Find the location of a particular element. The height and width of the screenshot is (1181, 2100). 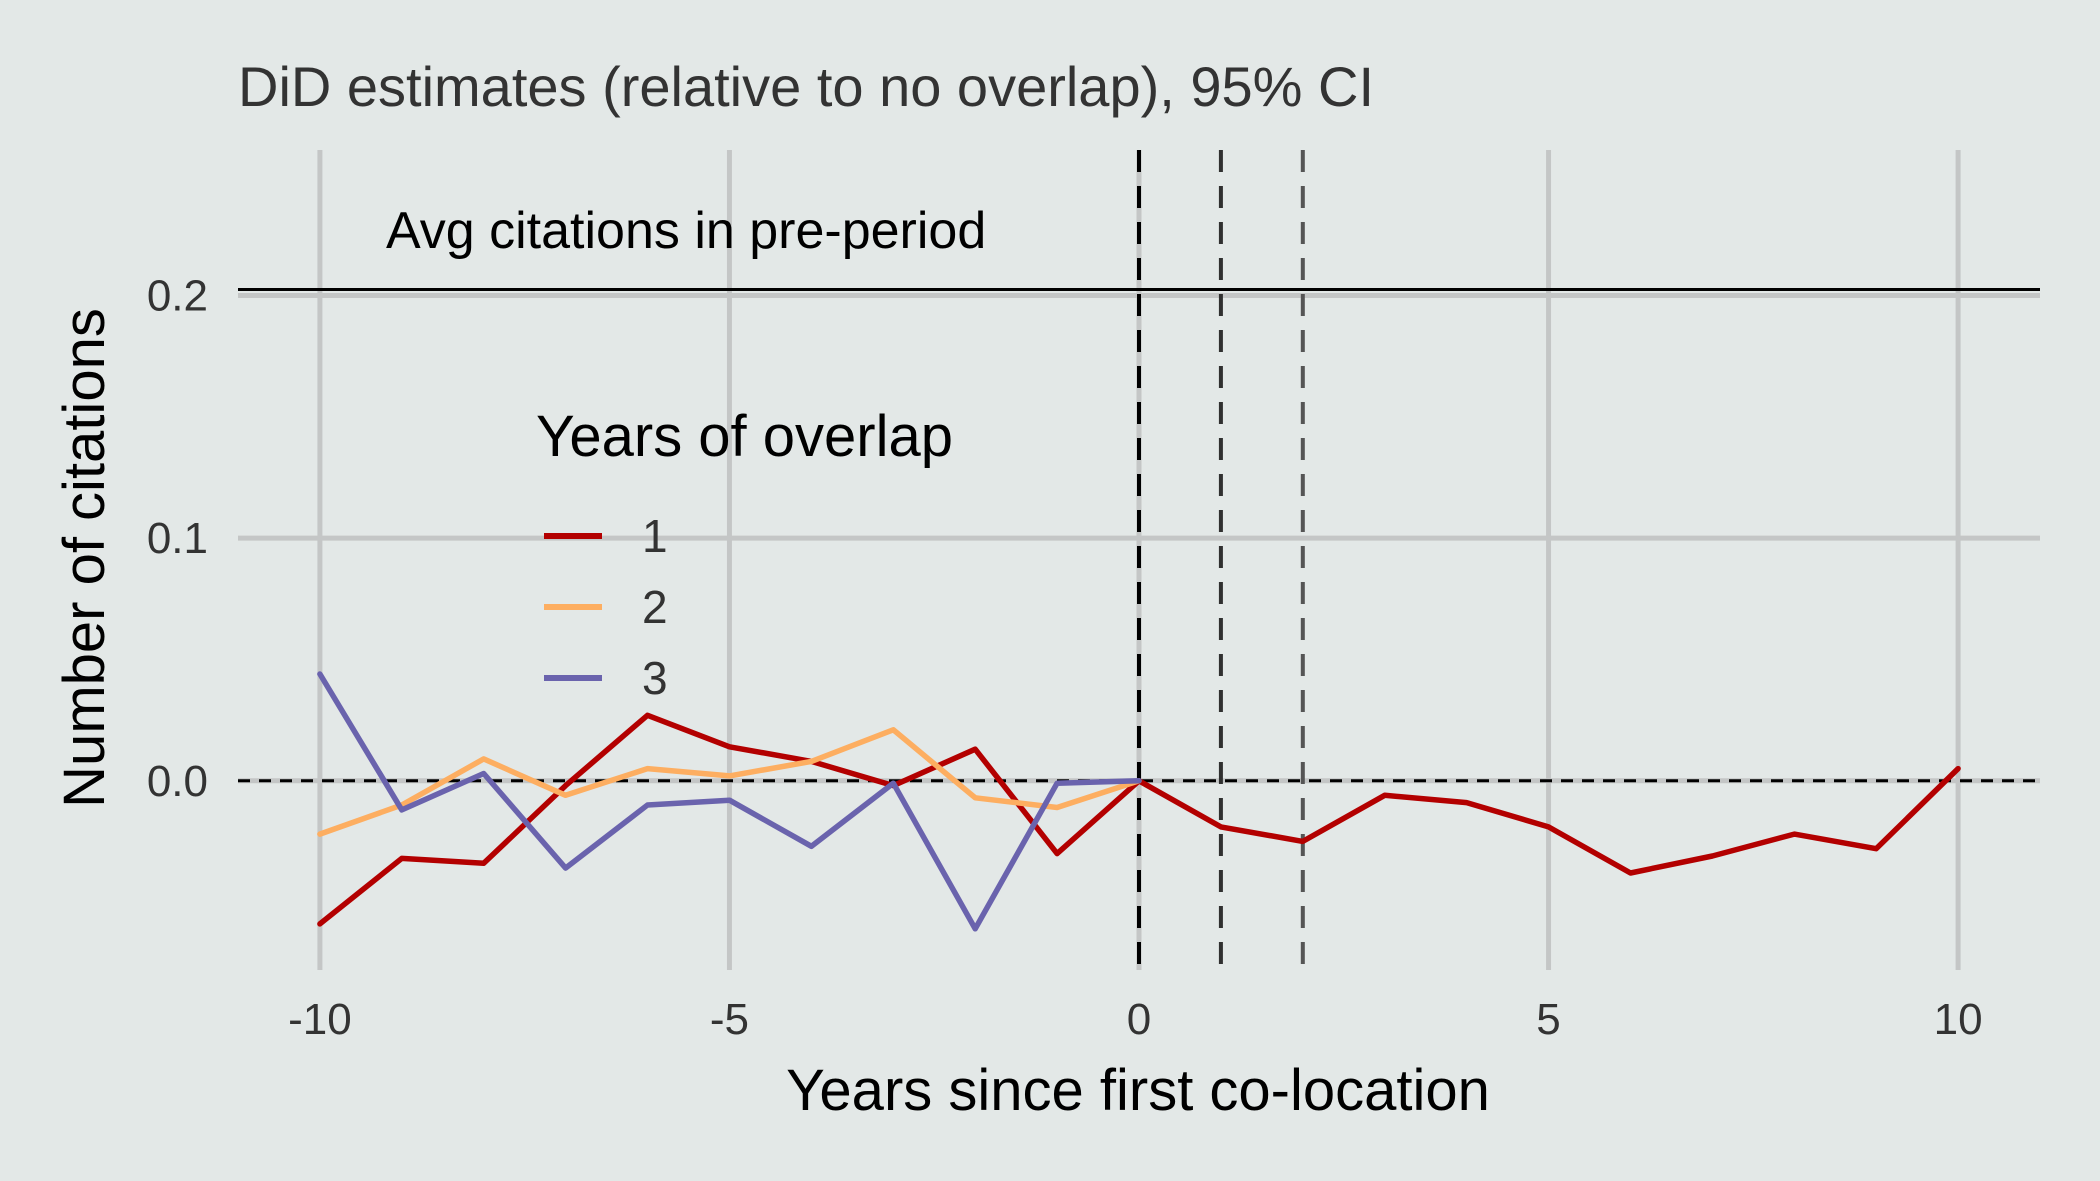

pre-period-annotation: Avg citations in pre-period is located at coordinates (686, 231).